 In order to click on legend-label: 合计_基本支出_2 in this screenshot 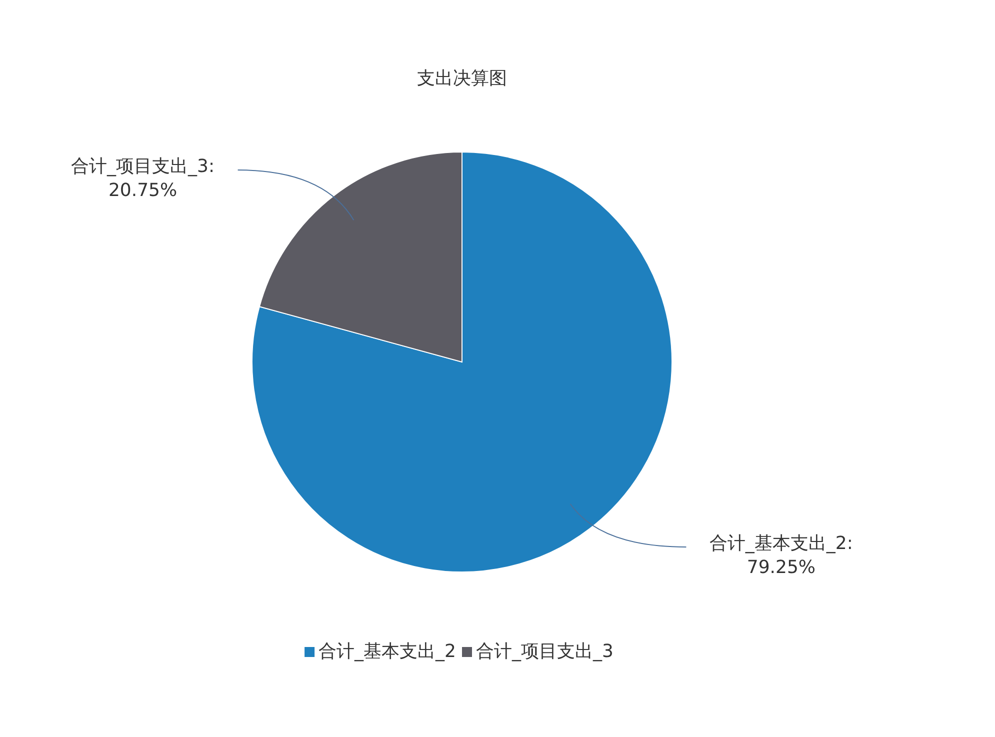, I will do `click(387, 651)`.